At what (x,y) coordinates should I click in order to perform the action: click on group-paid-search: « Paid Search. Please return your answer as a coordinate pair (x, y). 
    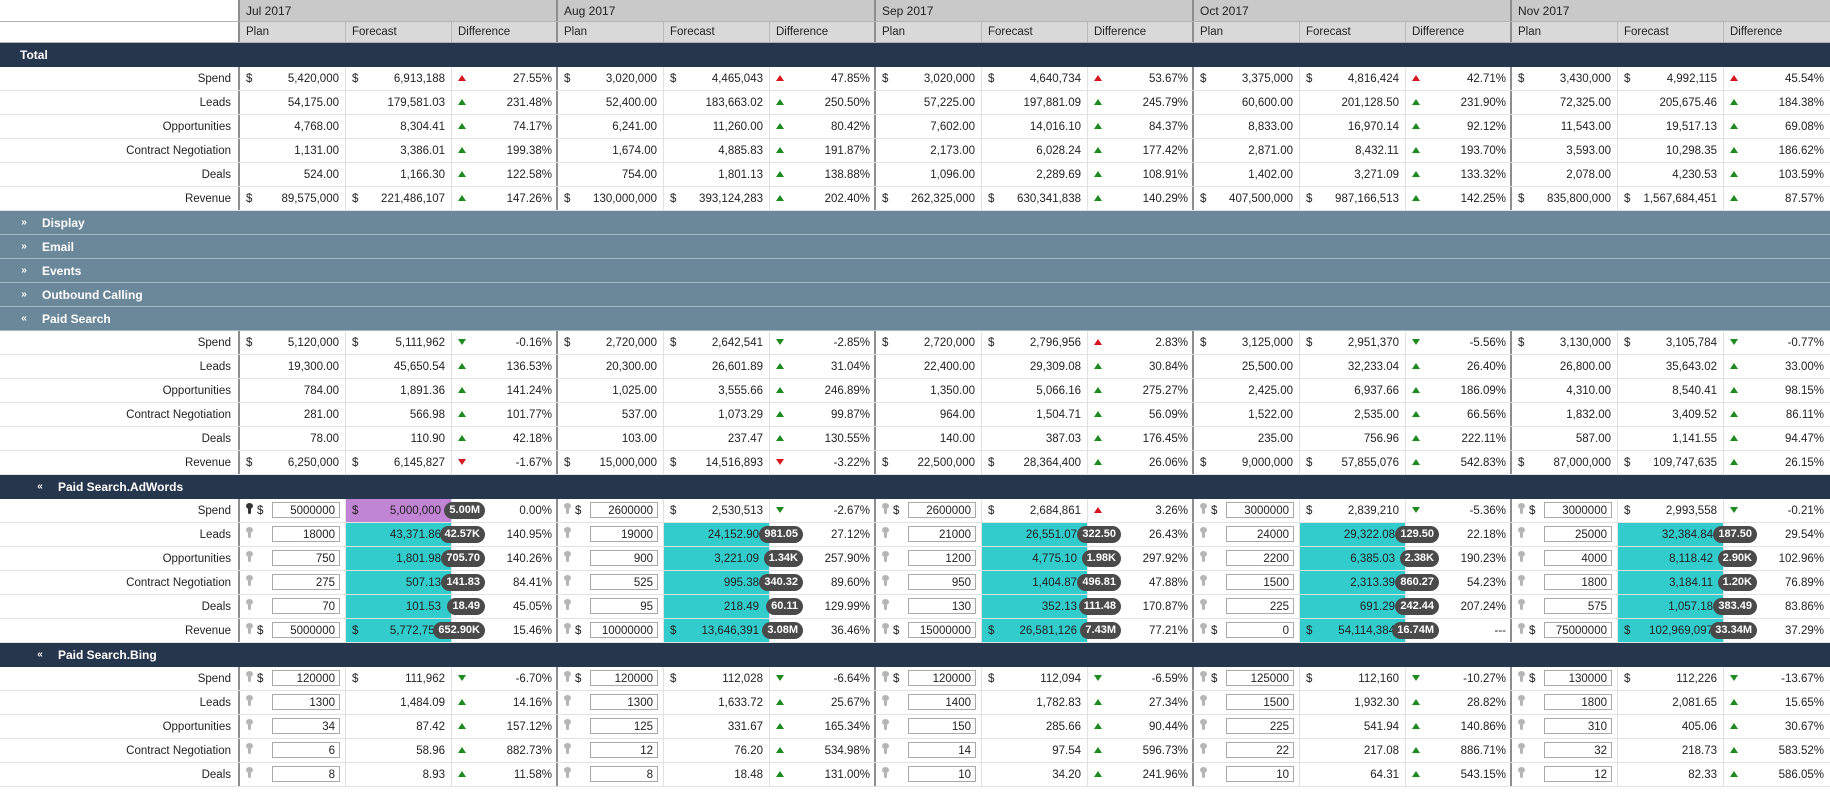
    Looking at the image, I should click on (915, 319).